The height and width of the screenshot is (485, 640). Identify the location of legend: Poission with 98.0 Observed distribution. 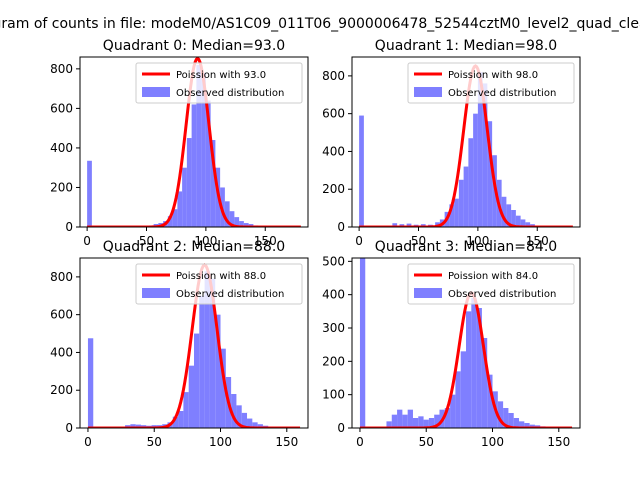
(491, 83).